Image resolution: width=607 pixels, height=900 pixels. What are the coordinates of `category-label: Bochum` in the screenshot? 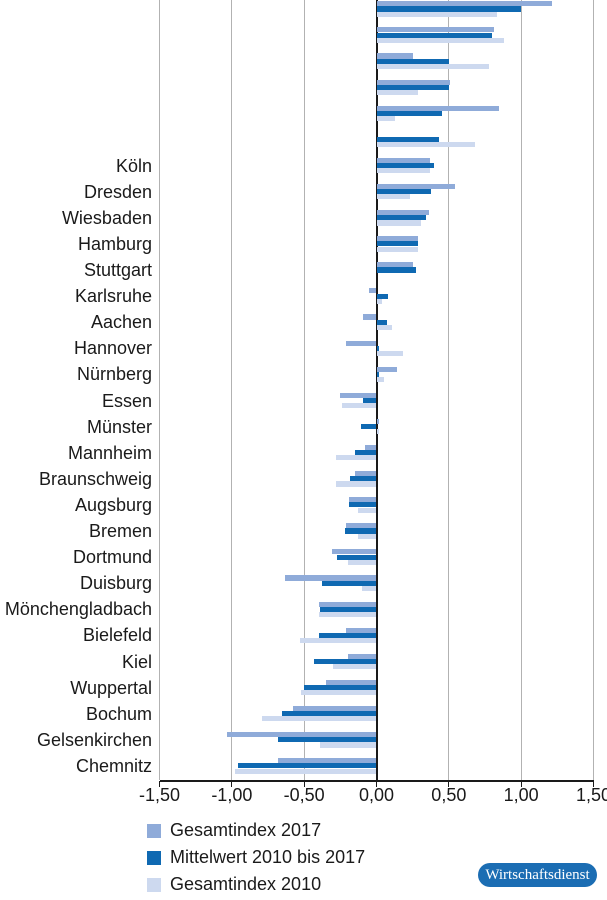 It's located at (118, 713).